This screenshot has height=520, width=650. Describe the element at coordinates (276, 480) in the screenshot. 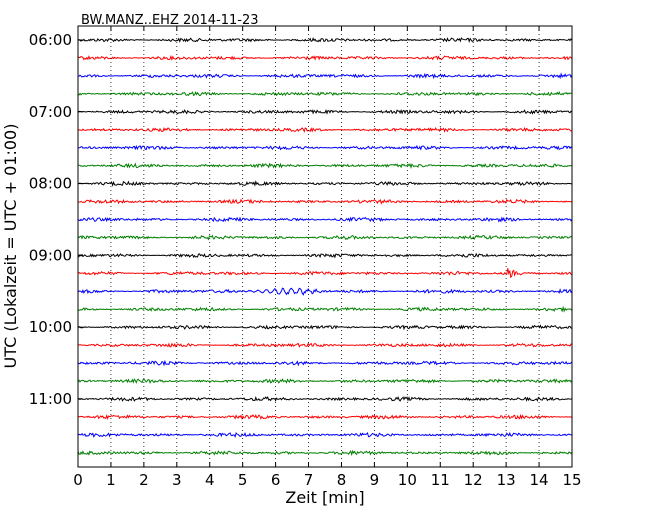

I see `x-tick-label: 6` at that location.